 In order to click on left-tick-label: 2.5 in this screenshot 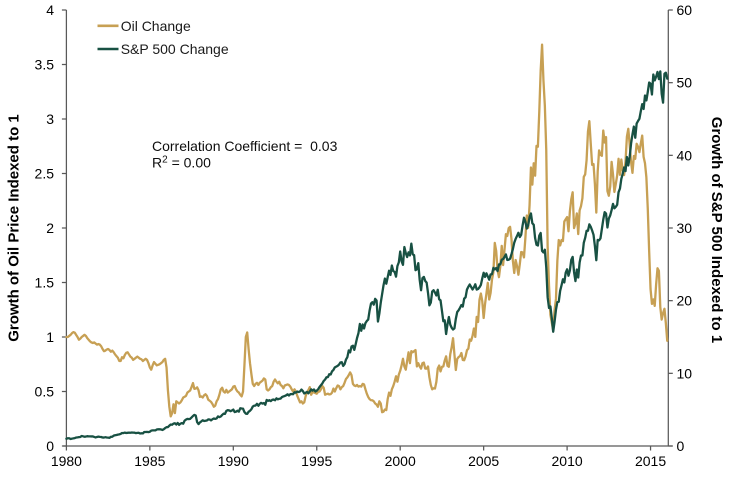, I will do `click(45, 174)`.